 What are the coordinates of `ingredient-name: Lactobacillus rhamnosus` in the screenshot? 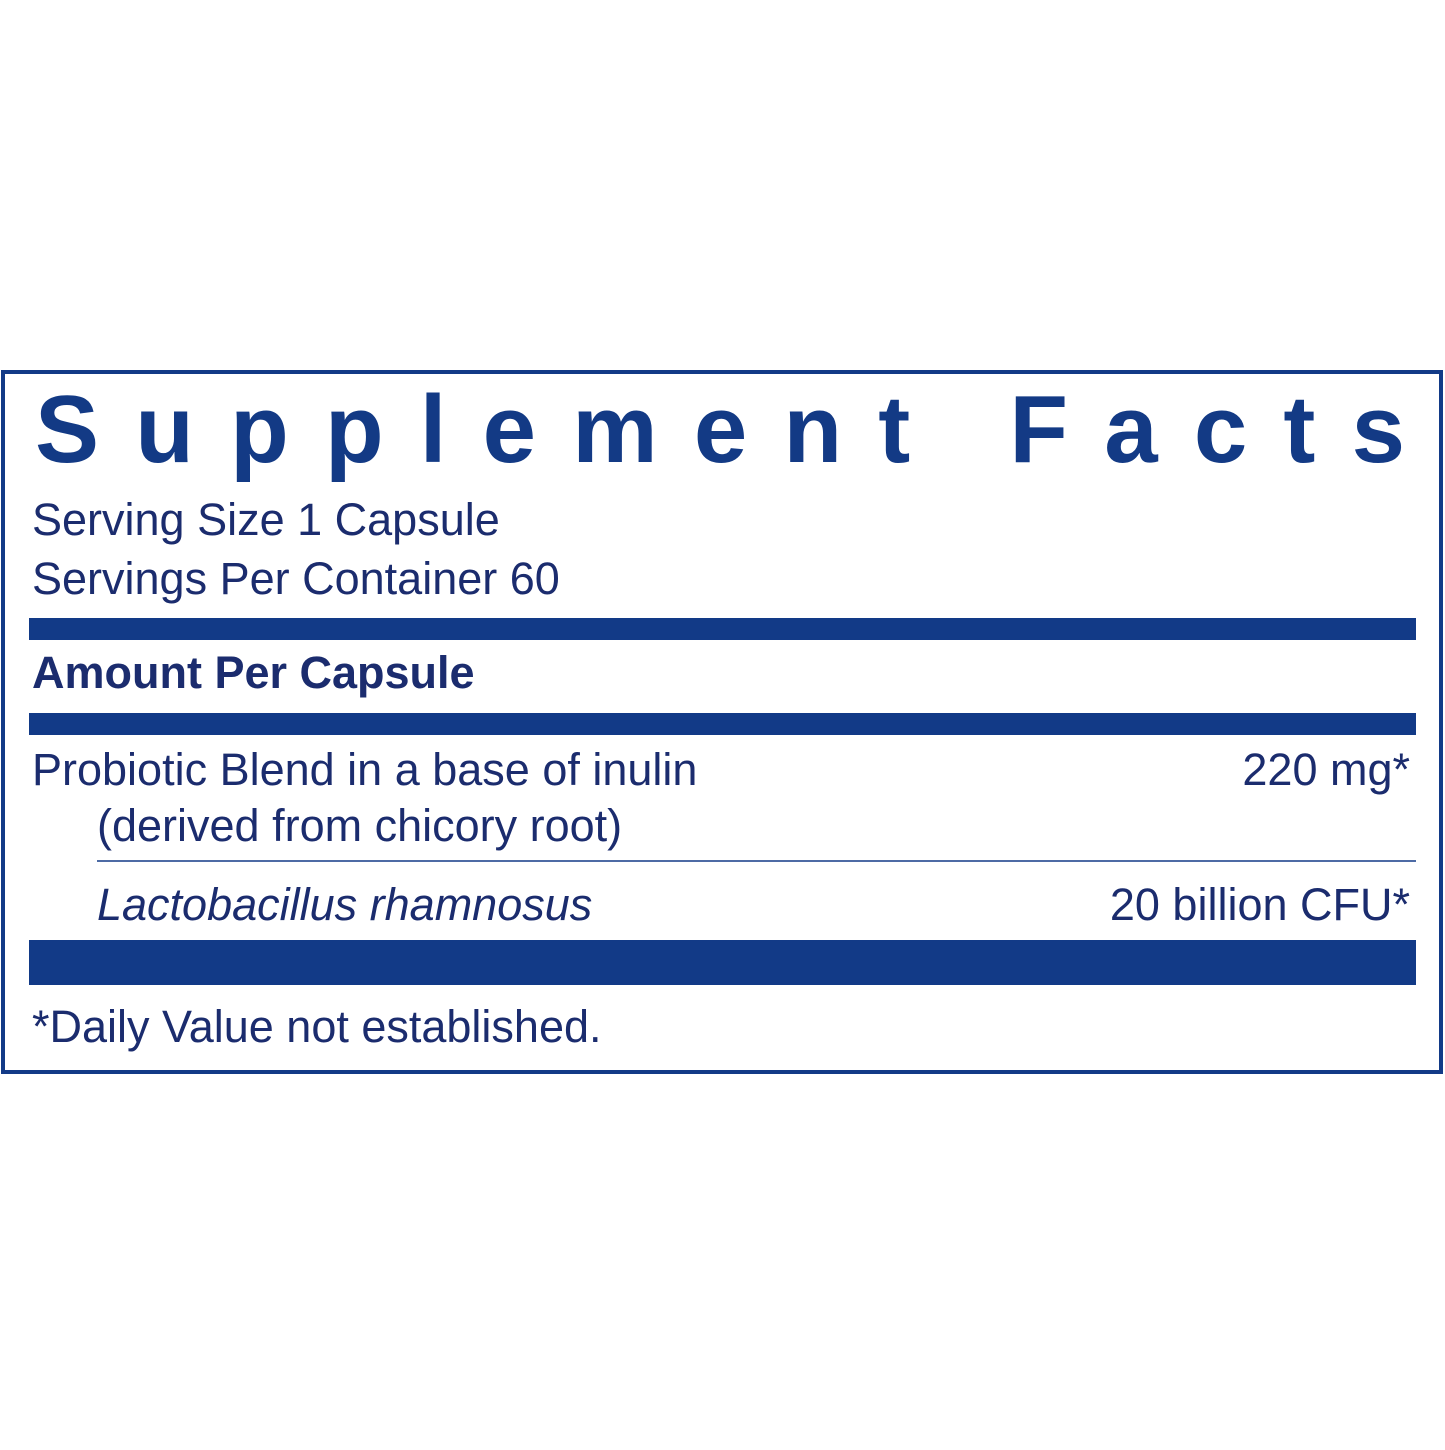 It's located at (344, 904).